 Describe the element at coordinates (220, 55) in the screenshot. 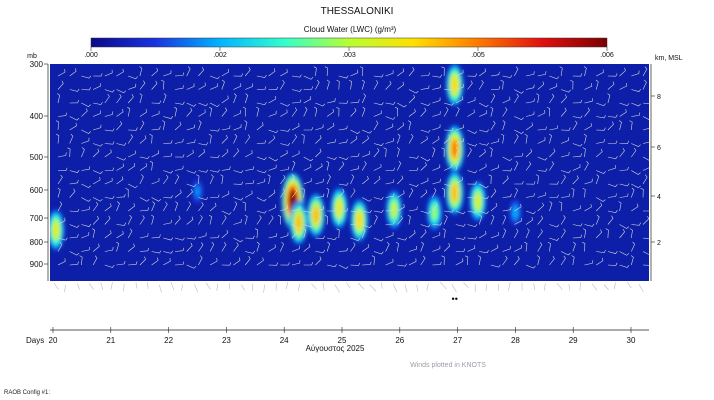

I see `colorbar-tick-label: .002` at that location.